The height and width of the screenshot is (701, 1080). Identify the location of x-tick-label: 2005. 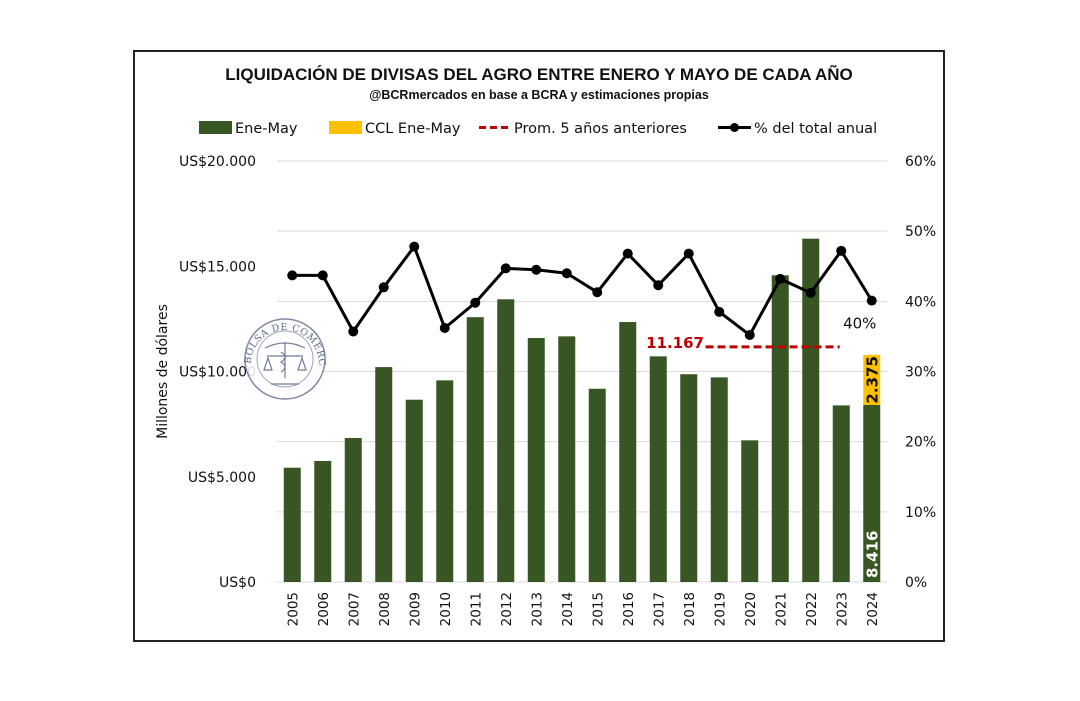
(293, 609).